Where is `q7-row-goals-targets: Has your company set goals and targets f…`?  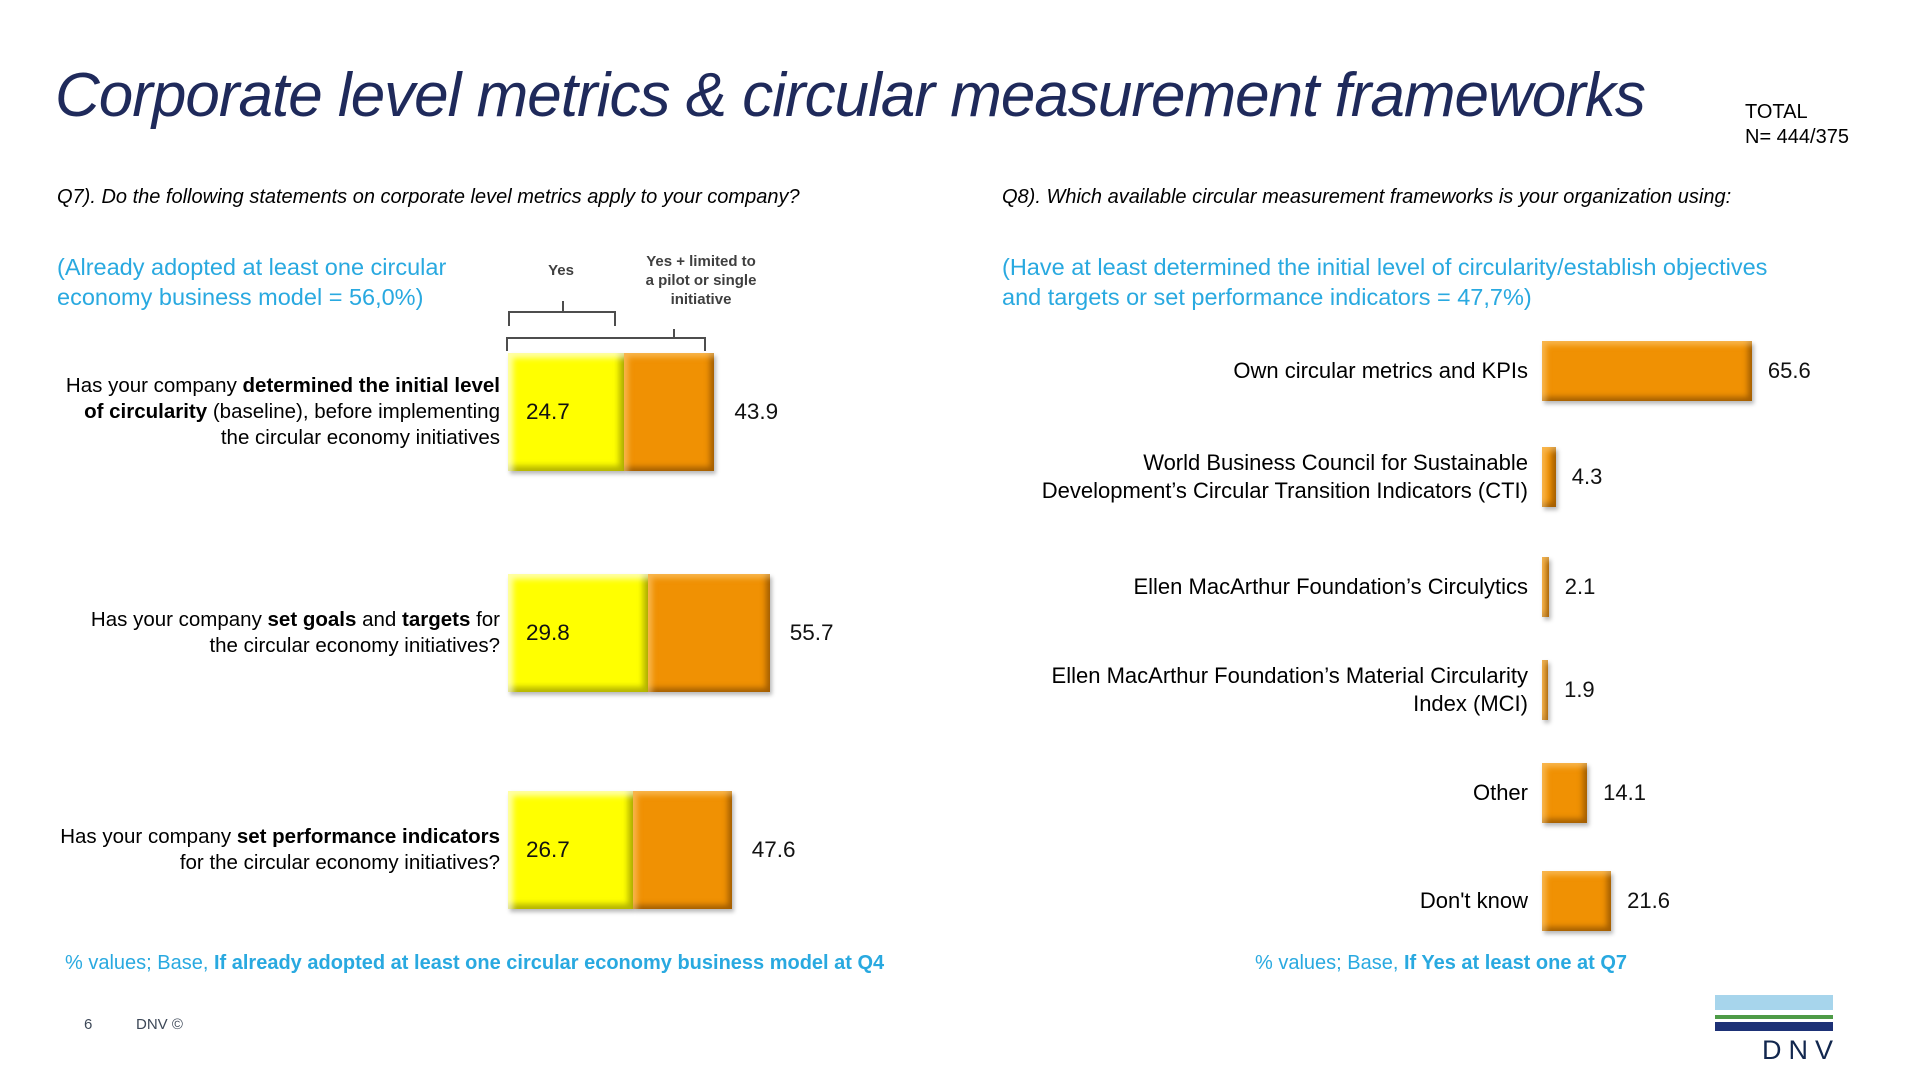
q7-row-goals-targets: Has your company set goals and targets f… is located at coordinates (447, 633).